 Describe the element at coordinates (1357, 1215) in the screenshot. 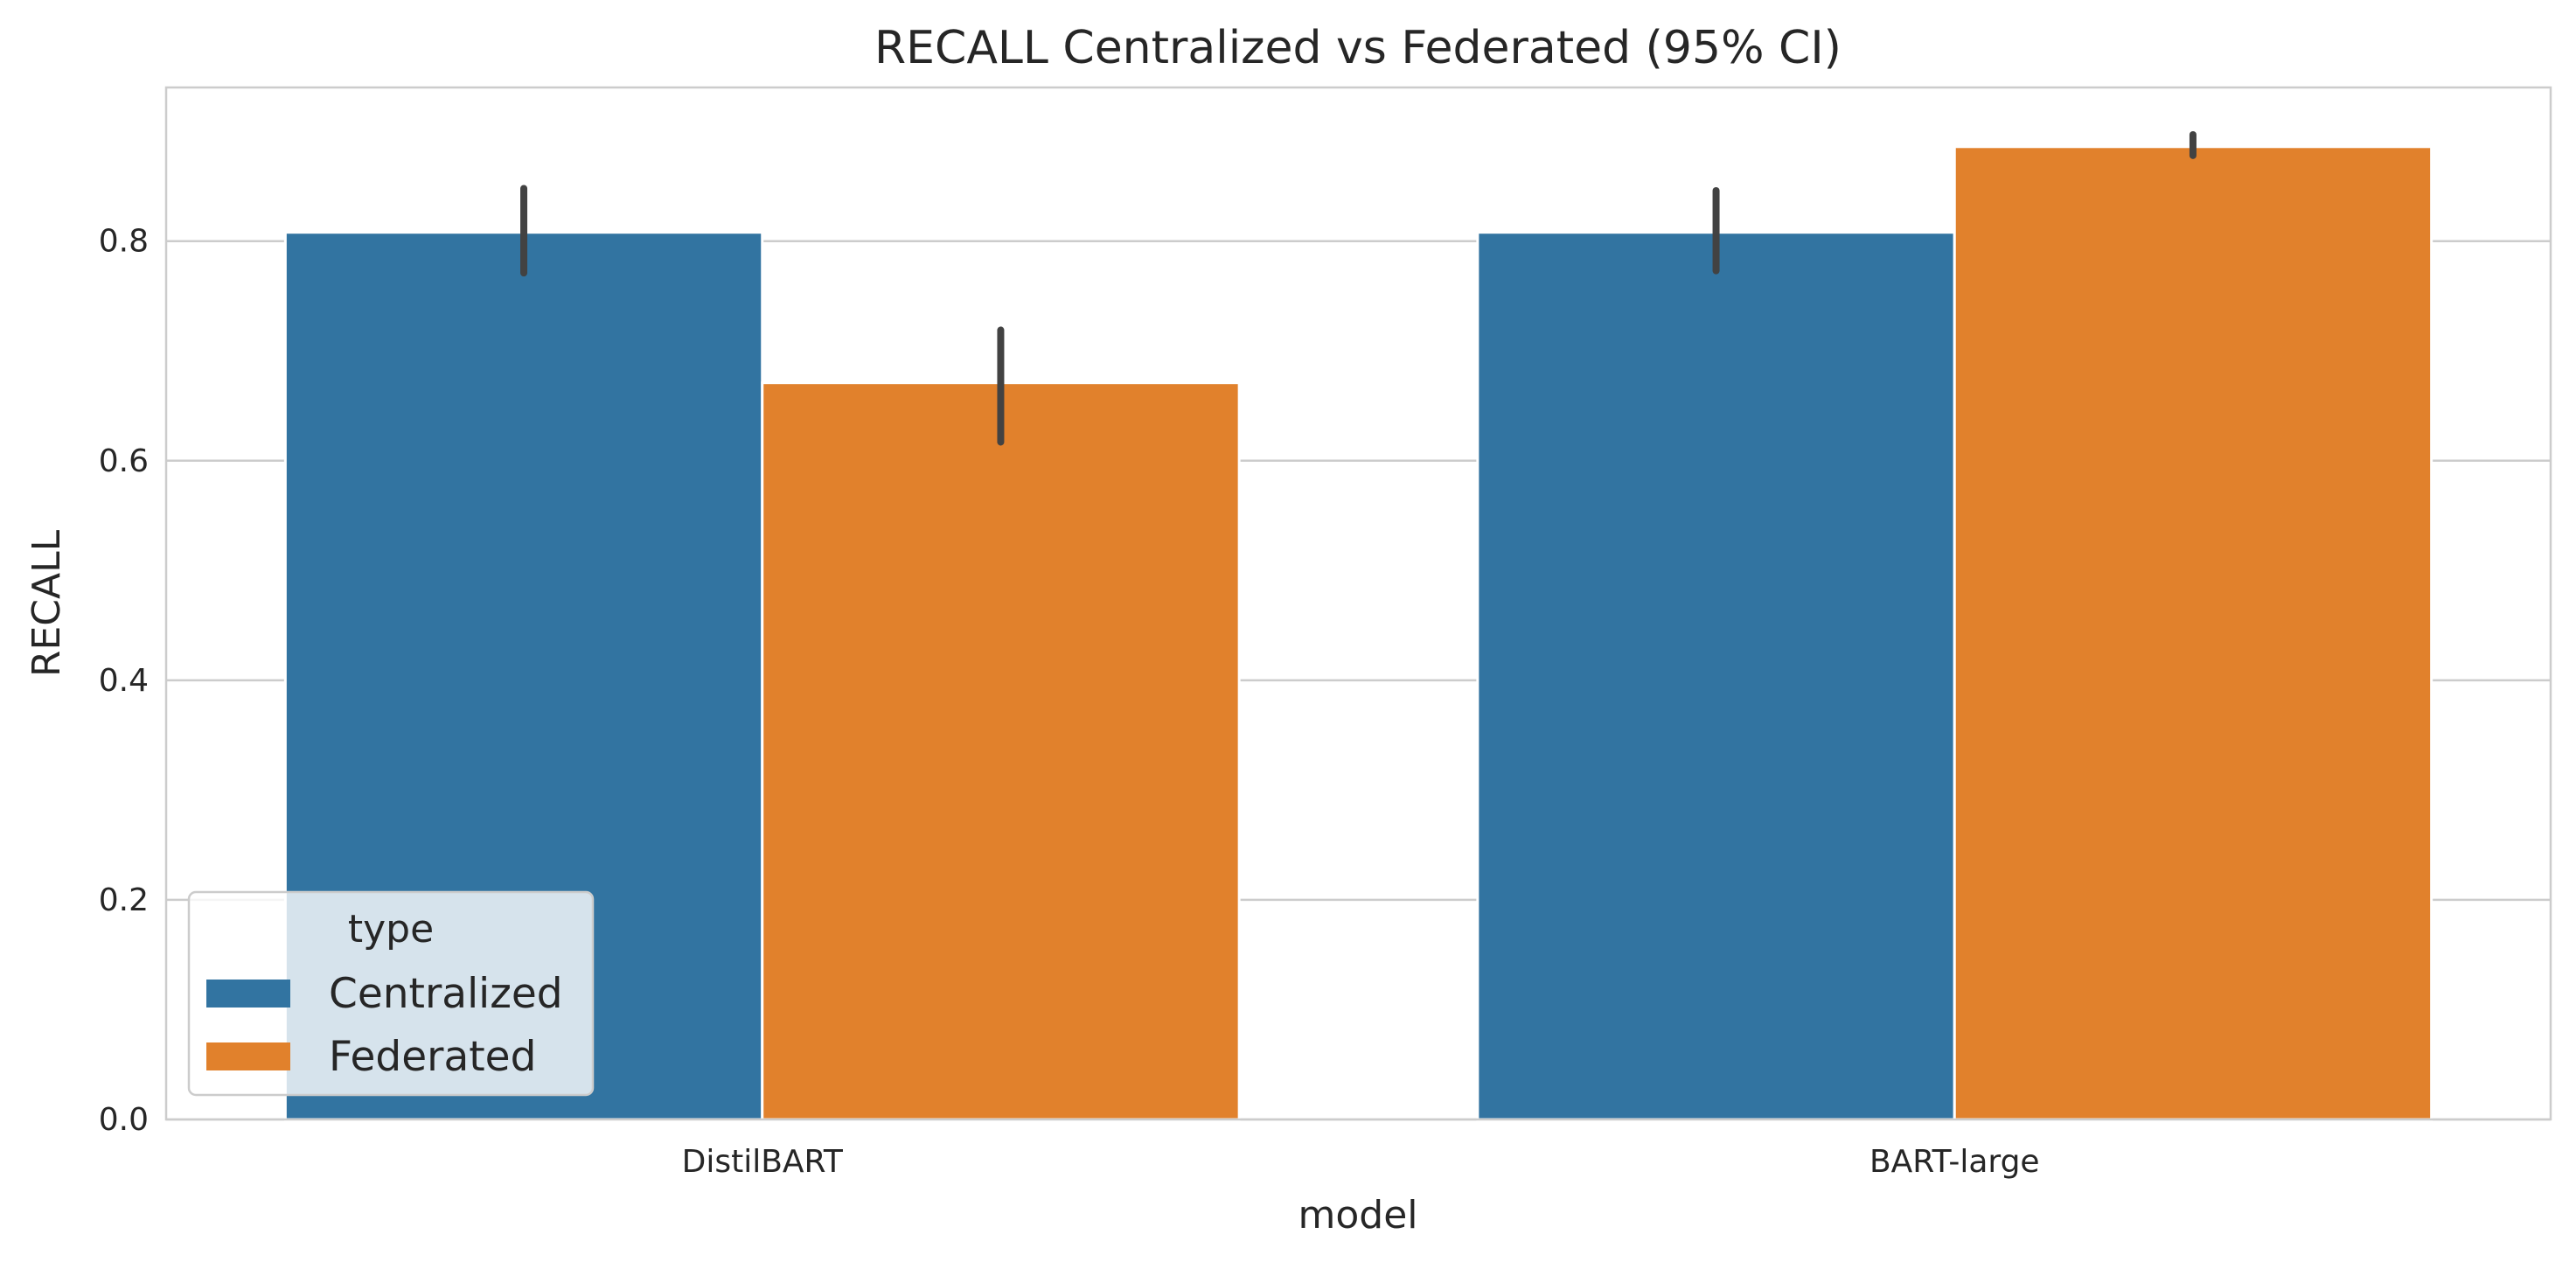

I see `x-axis-label: model` at that location.